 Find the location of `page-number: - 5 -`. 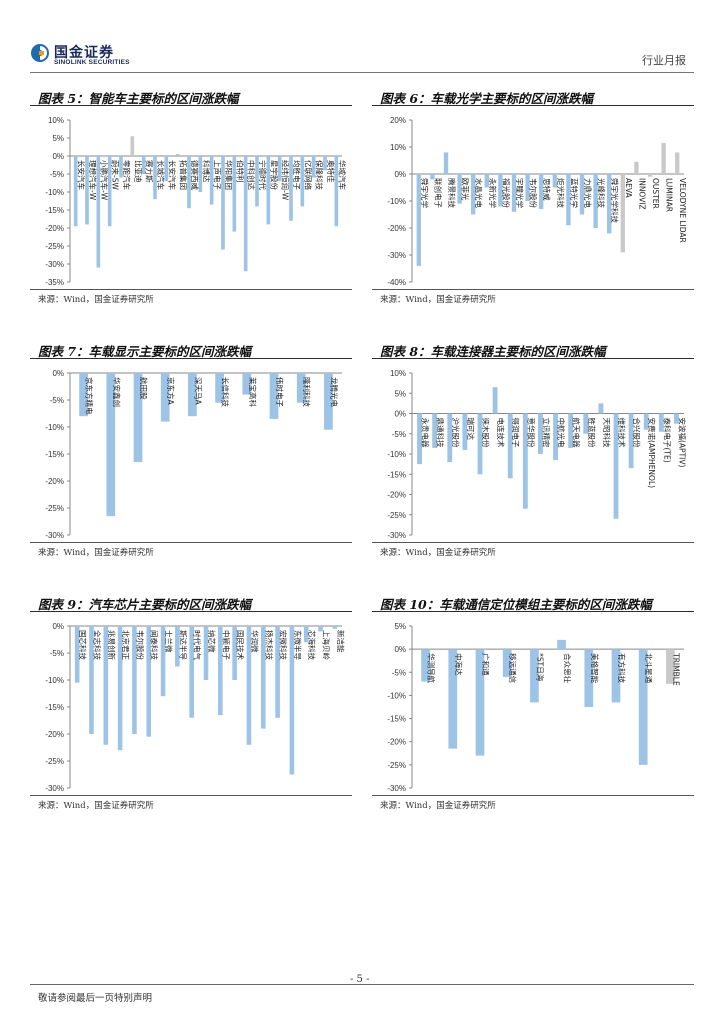

page-number: - 5 - is located at coordinates (360, 979).